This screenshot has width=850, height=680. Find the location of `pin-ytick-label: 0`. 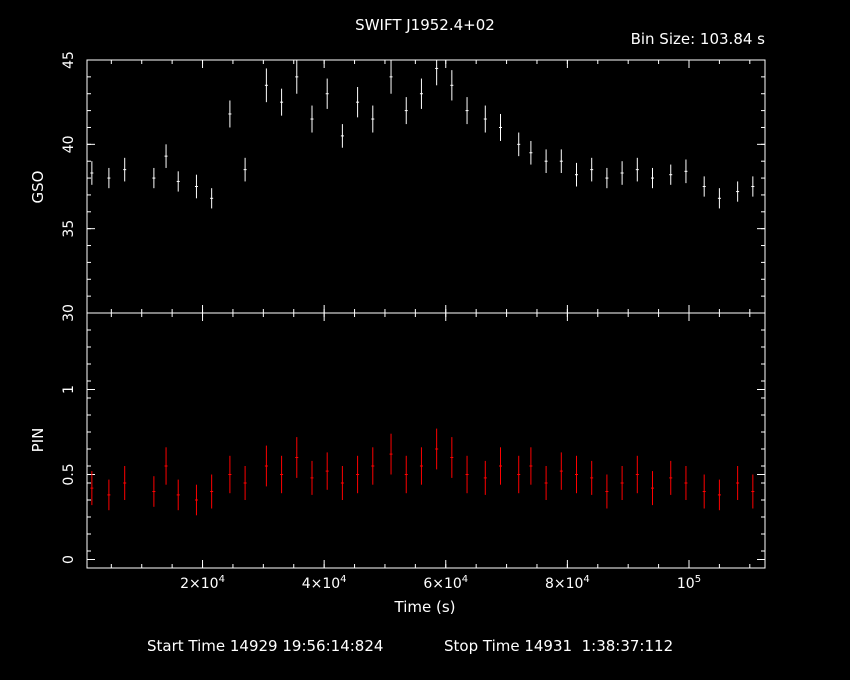

pin-ytick-label: 0 is located at coordinates (69, 559).